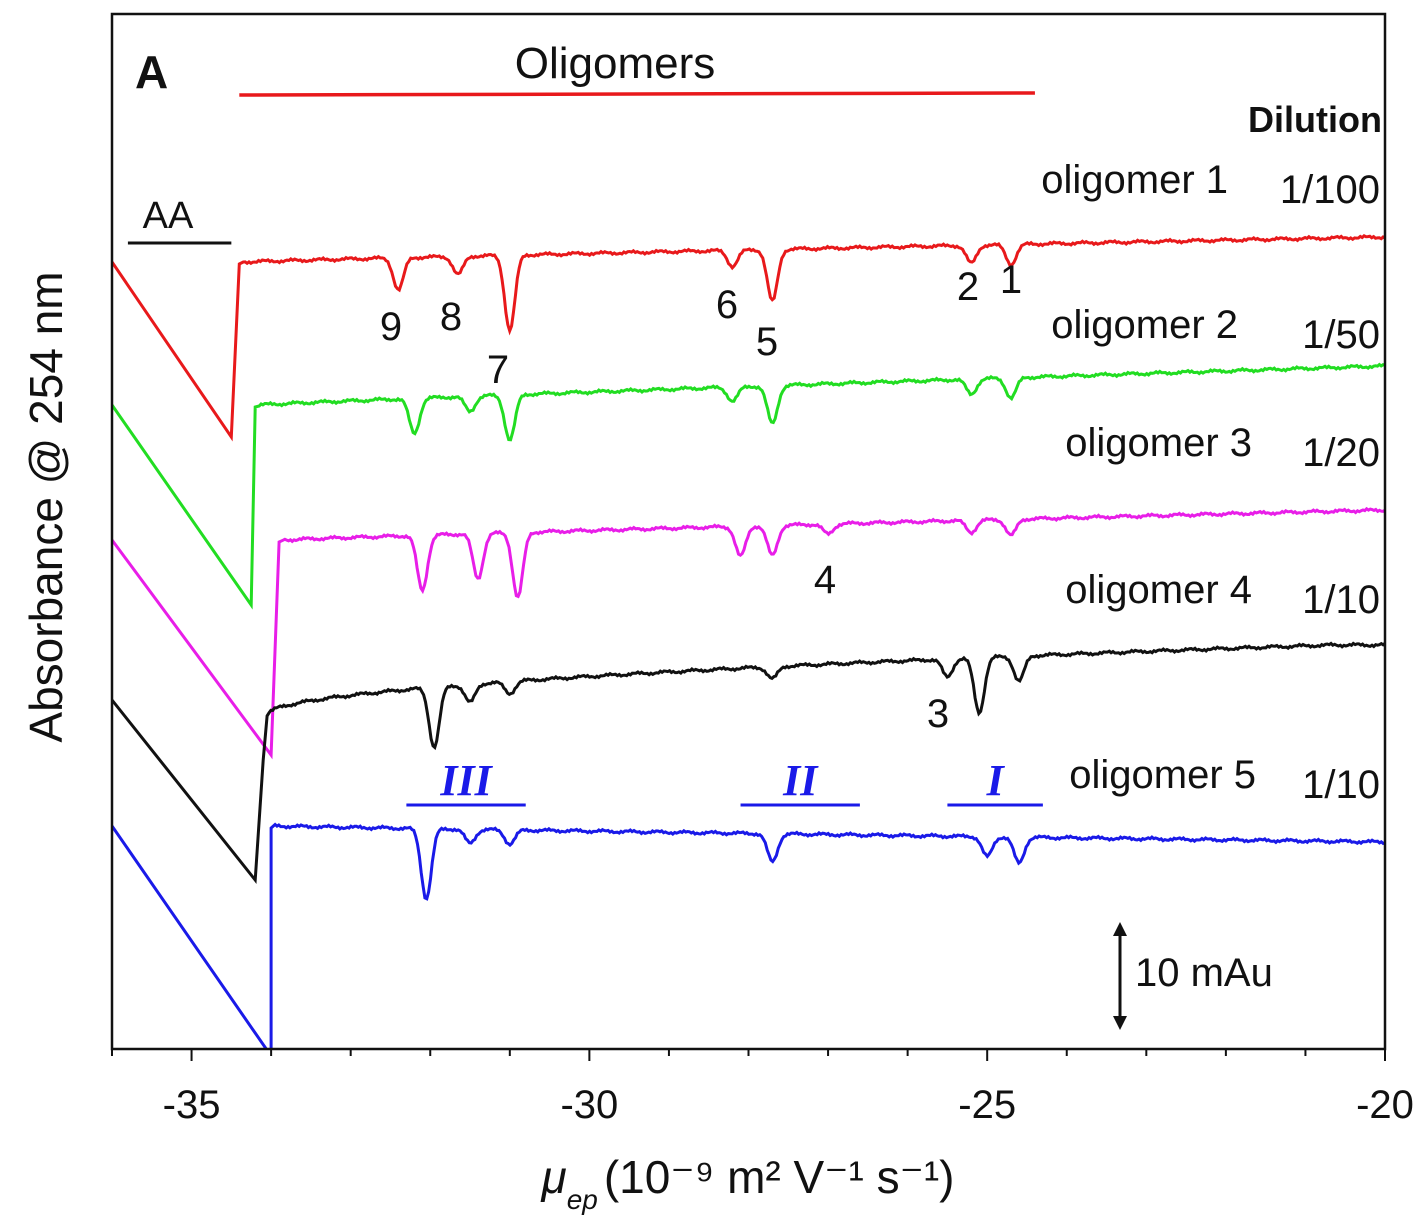 The image size is (1427, 1232). I want to click on peak-label: 1, so click(1011, 280).